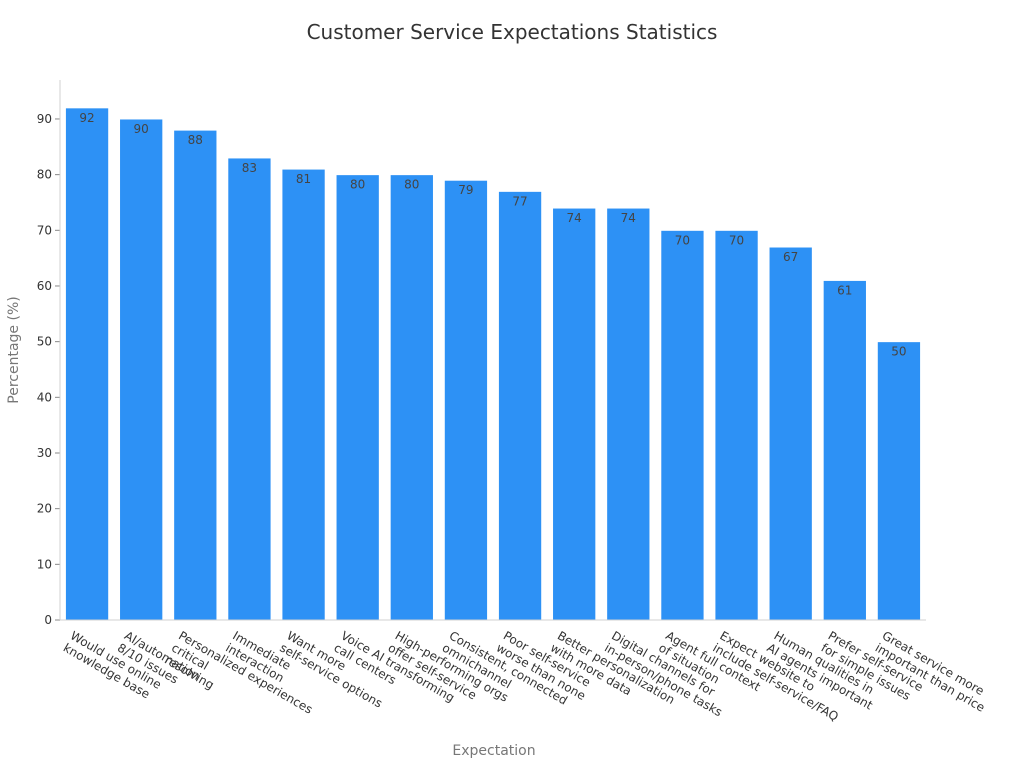 The image size is (1024, 768). What do you see at coordinates (14, 349) in the screenshot?
I see `y-axis-title: Percentage (%)` at bounding box center [14, 349].